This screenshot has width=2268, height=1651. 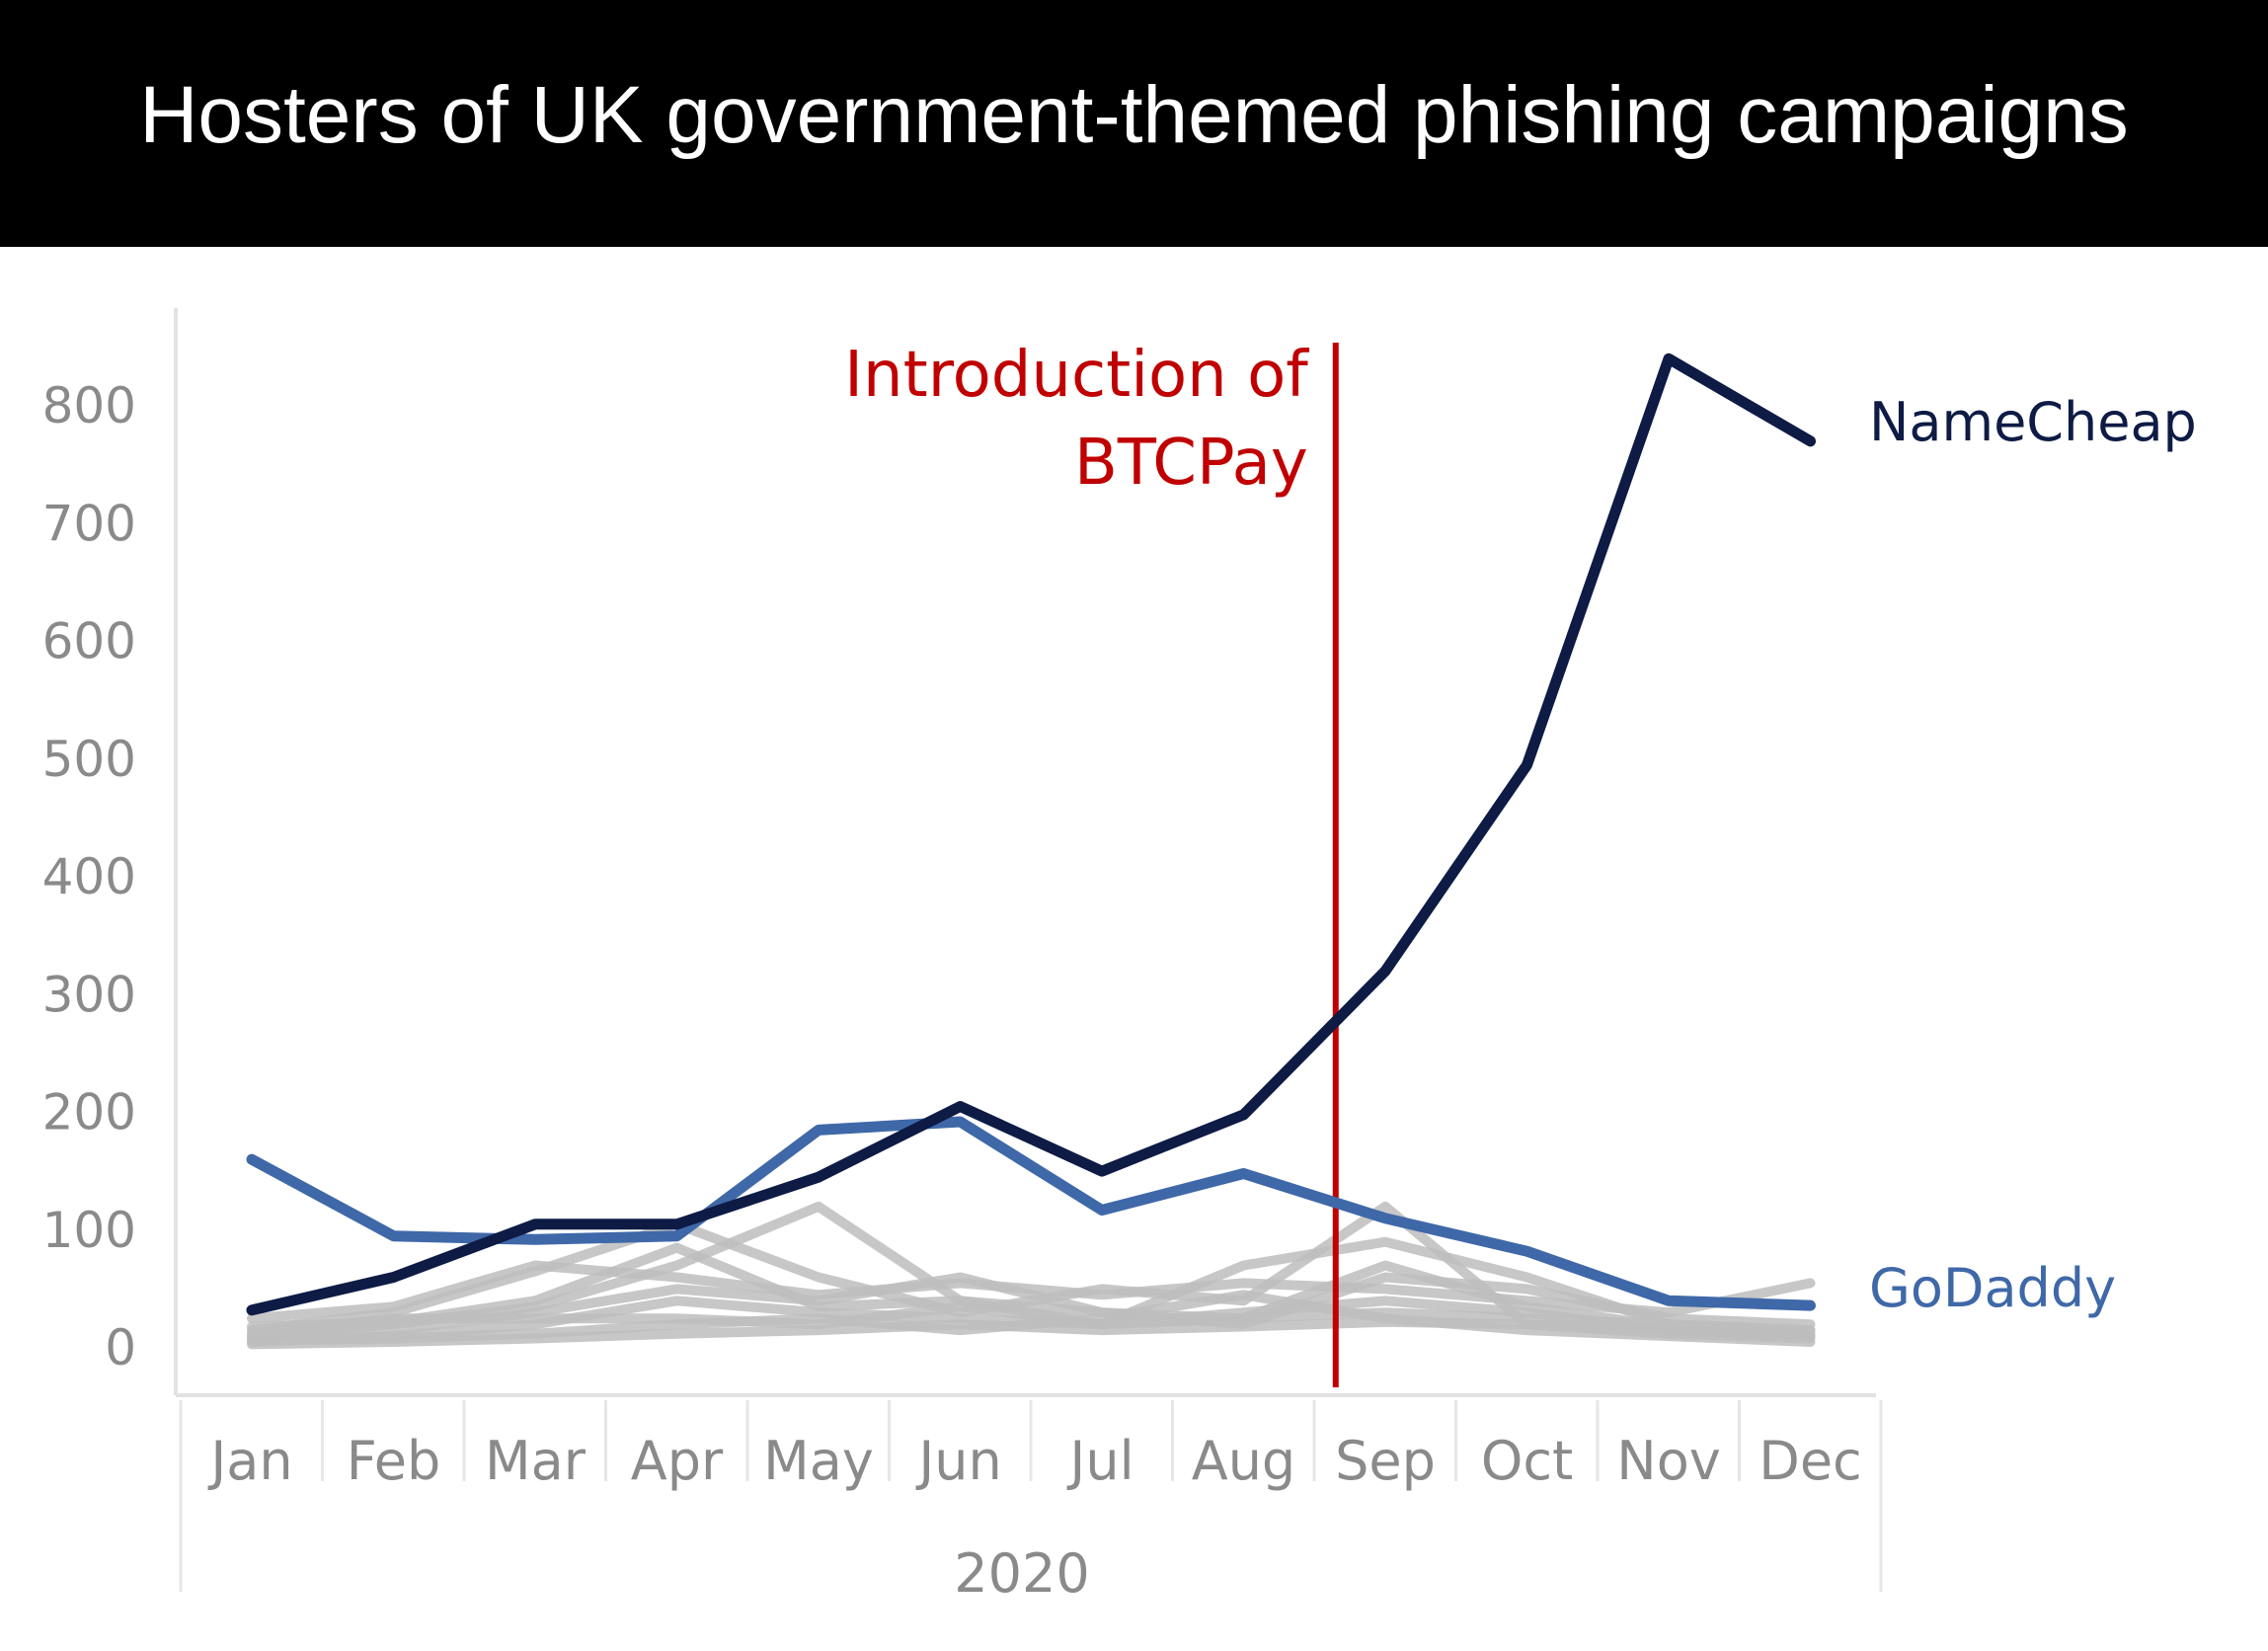 What do you see at coordinates (958, 1461) in the screenshot?
I see `x-tick-label: Jun` at bounding box center [958, 1461].